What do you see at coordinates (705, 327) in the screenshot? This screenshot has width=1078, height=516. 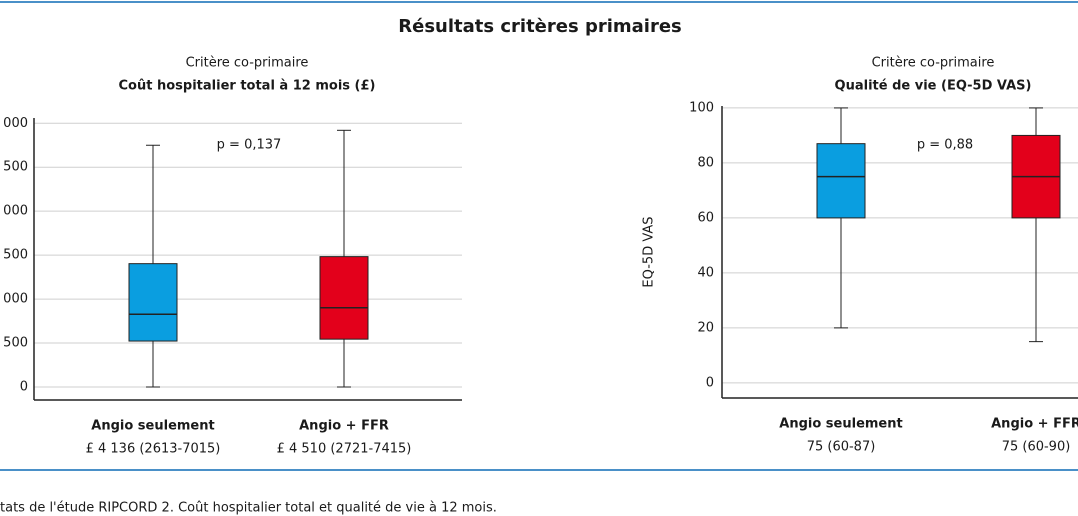 I see `y-tick-label: 20` at bounding box center [705, 327].